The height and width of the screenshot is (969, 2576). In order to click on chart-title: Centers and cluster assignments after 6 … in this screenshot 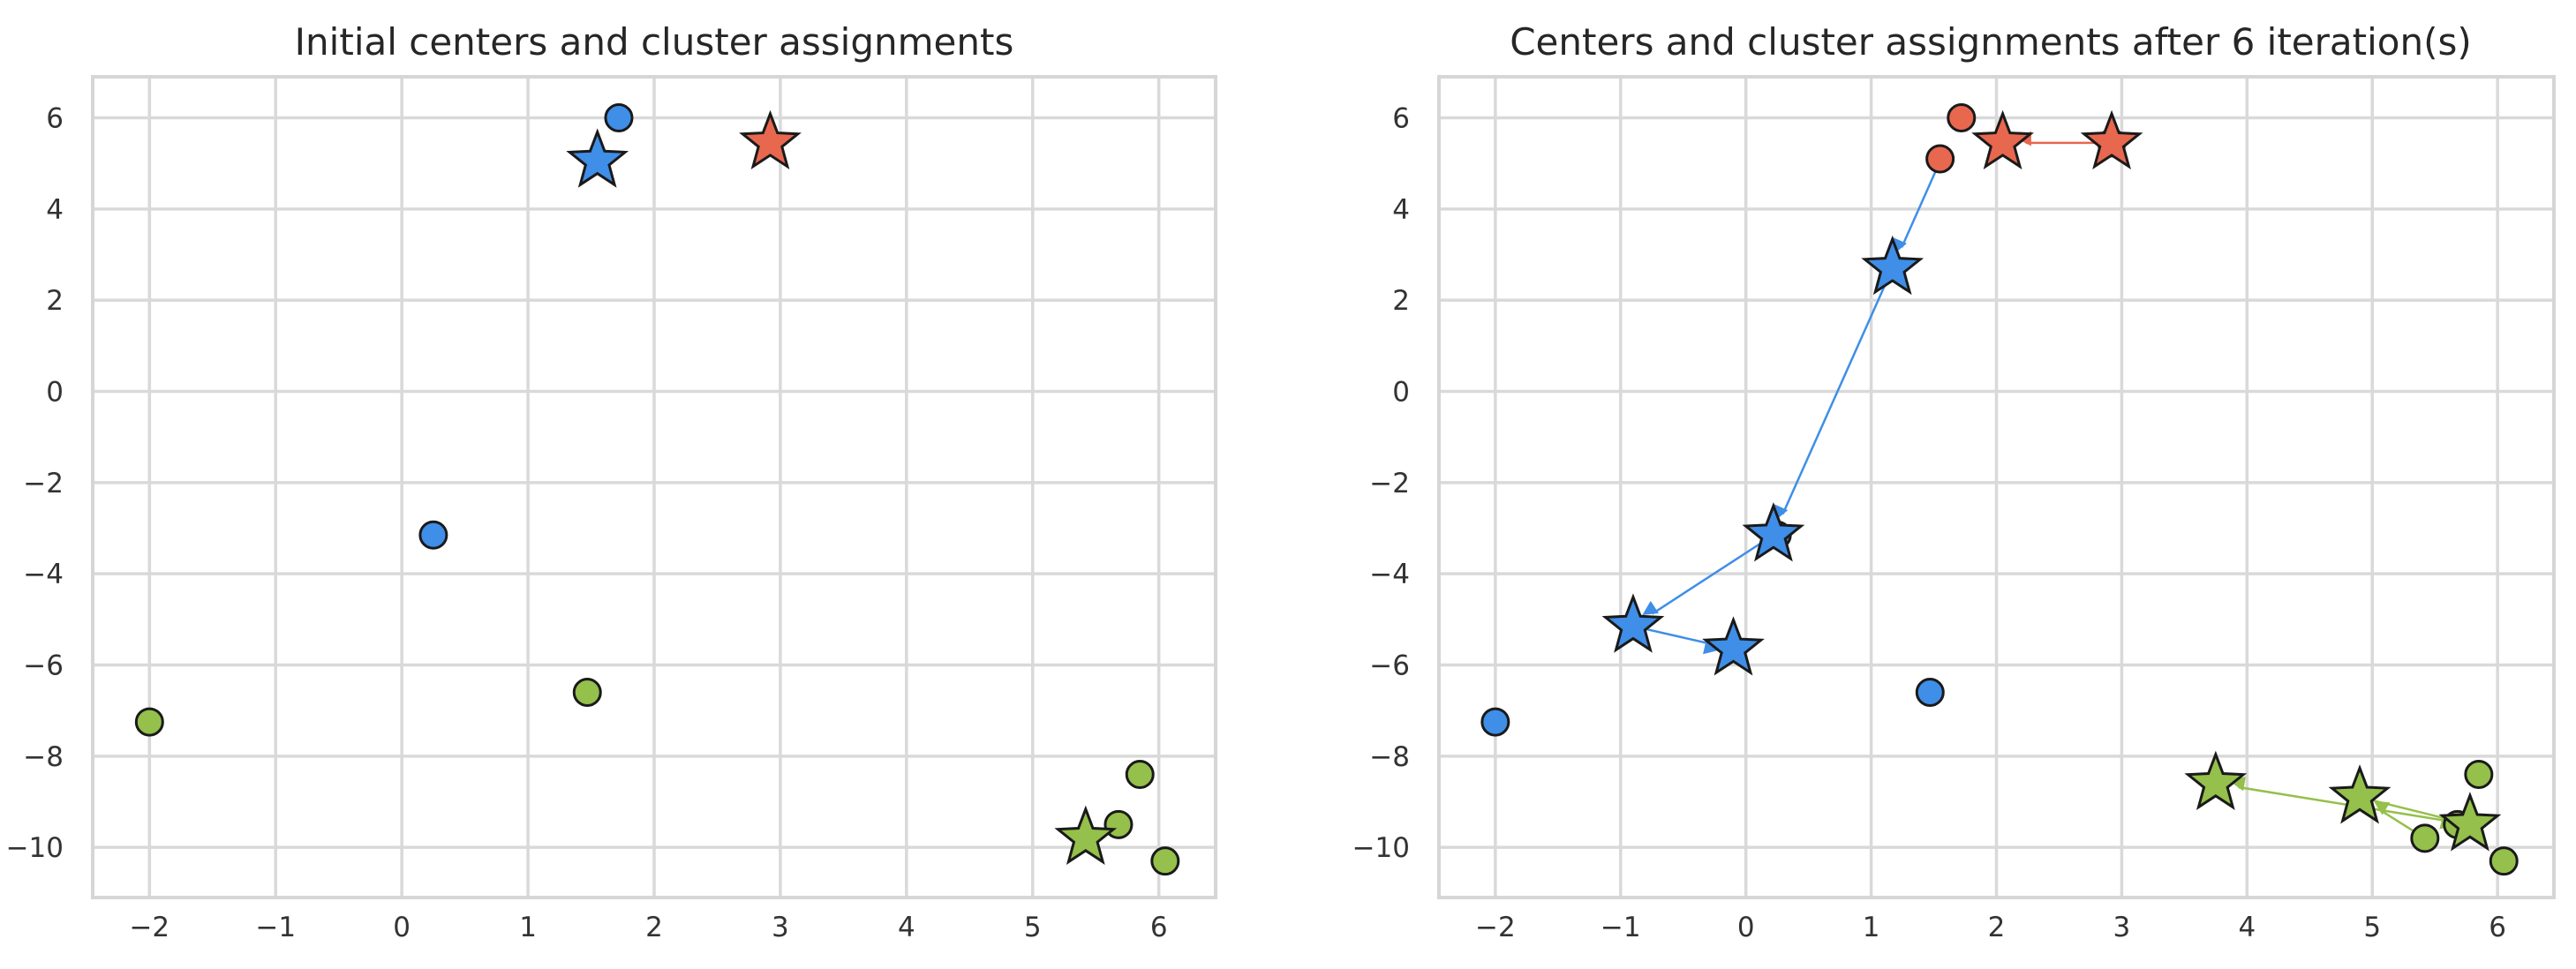, I will do `click(1991, 42)`.